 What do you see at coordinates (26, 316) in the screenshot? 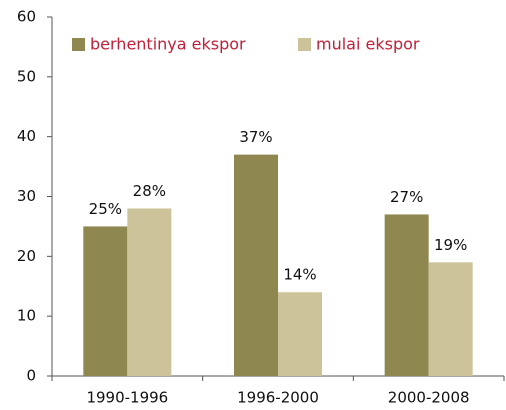
I see `y-tick-label: 10` at bounding box center [26, 316].